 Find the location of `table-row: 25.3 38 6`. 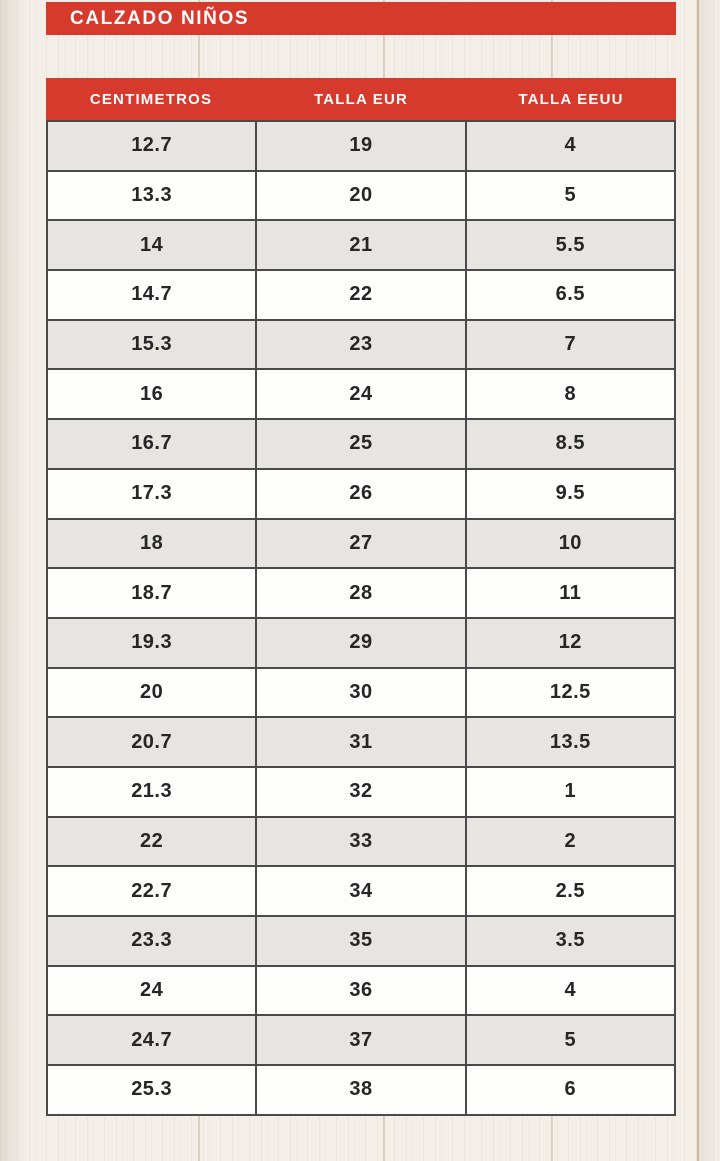

table-row: 25.3 38 6 is located at coordinates (361, 1089).